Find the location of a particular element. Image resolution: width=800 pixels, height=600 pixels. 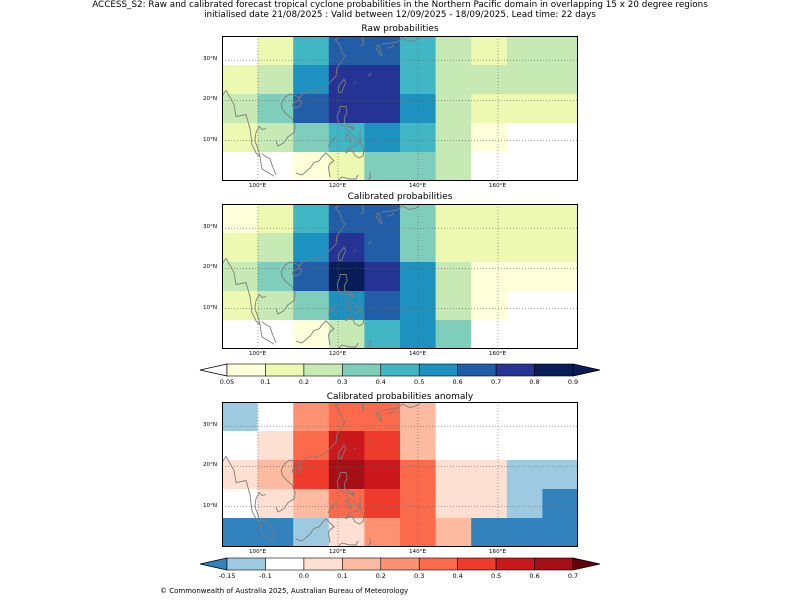

longitude-label: 160°E is located at coordinates (498, 186).